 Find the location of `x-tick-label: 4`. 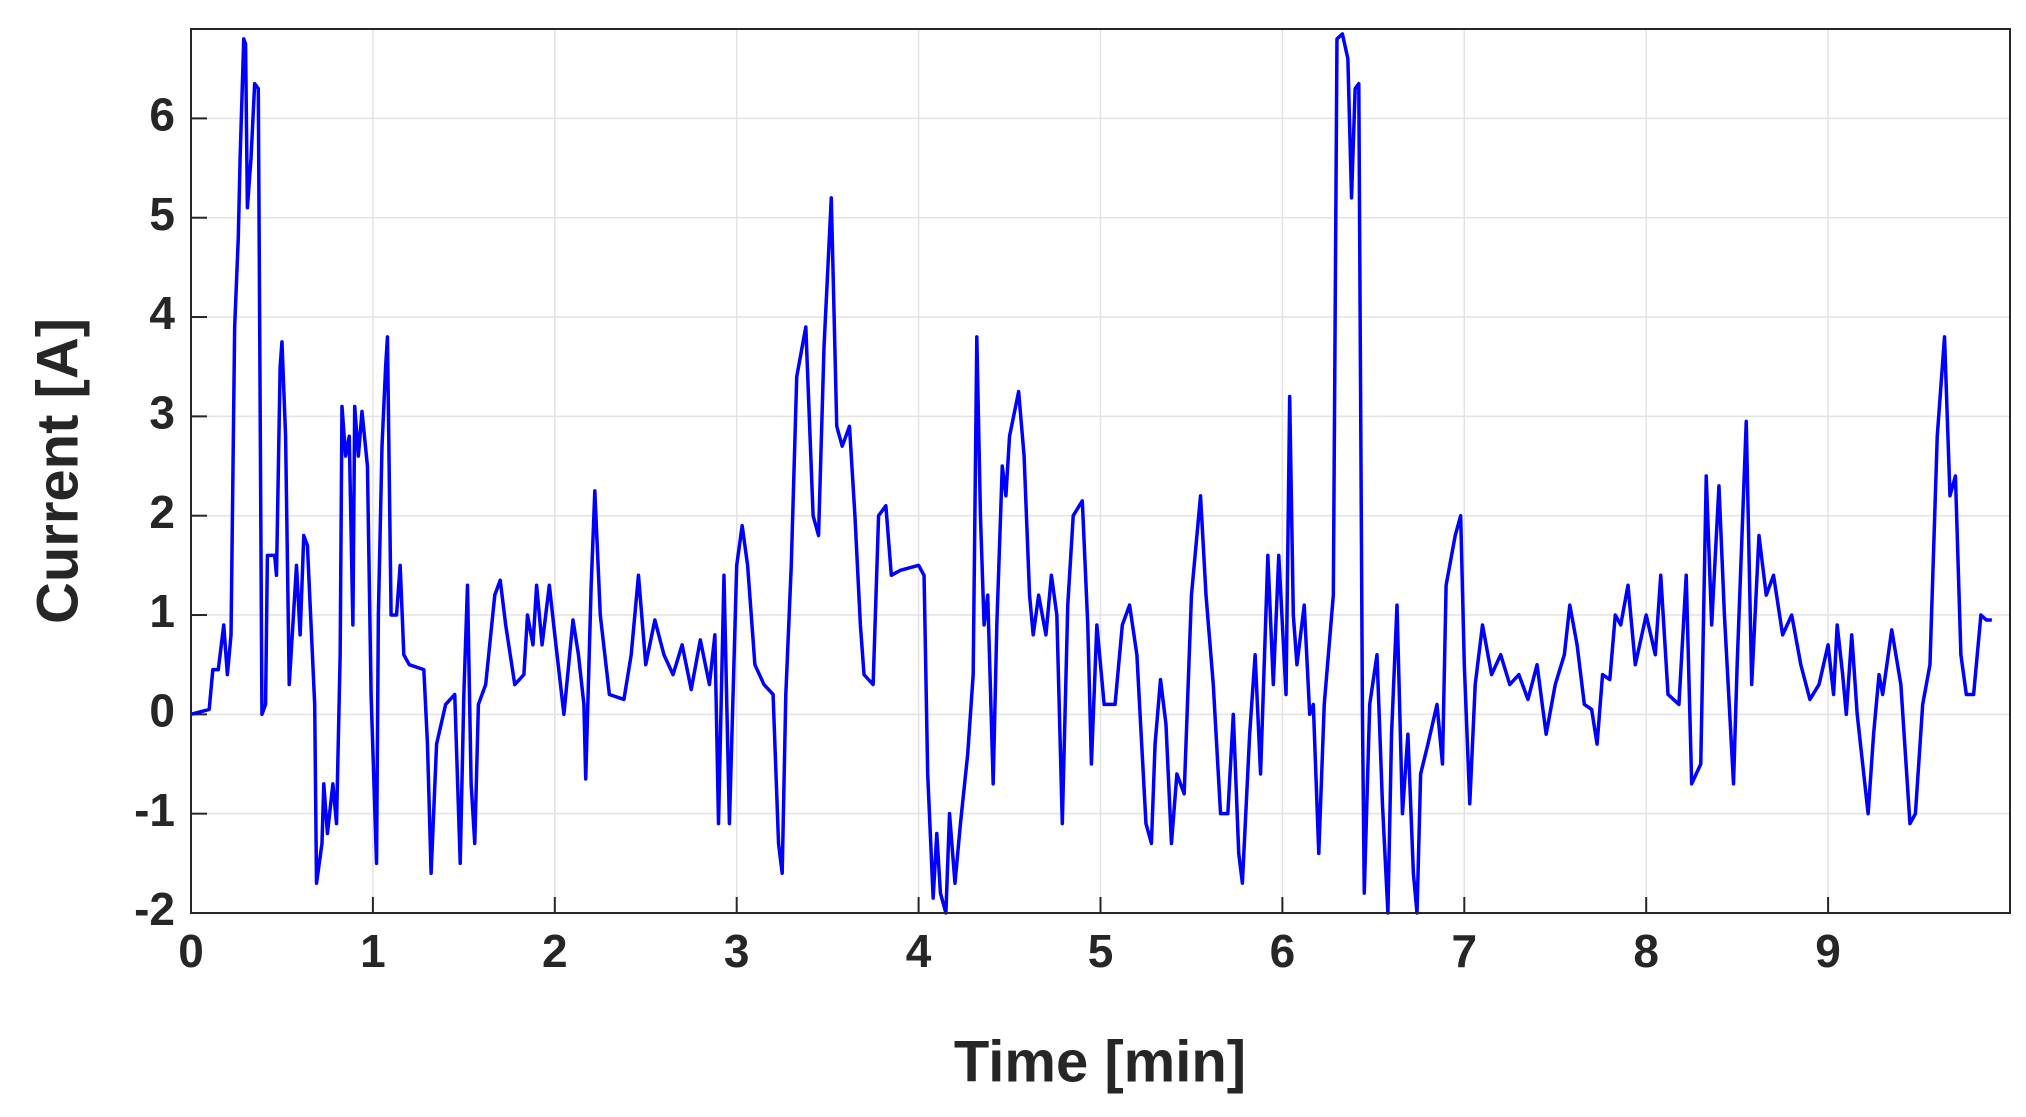

x-tick-label: 4 is located at coordinates (919, 951).